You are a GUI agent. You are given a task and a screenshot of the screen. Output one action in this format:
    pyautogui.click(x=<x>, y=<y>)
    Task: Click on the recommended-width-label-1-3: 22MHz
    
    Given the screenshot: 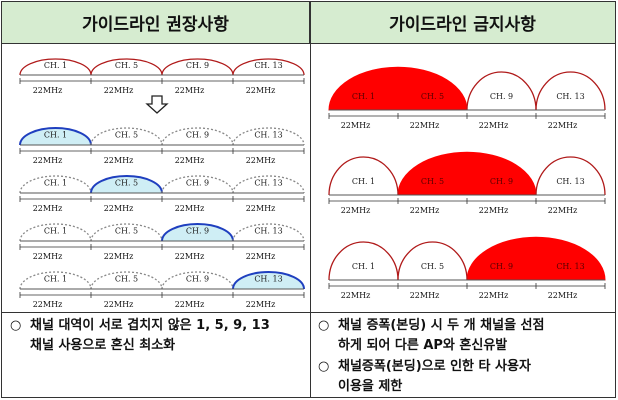 What is the action you would take?
    pyautogui.click(x=261, y=160)
    